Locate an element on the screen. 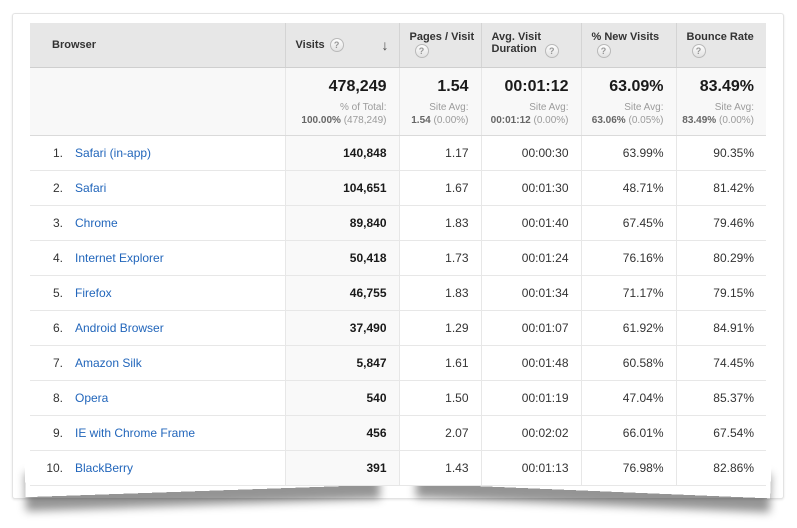  row-rank: 3. is located at coordinates (57, 222).